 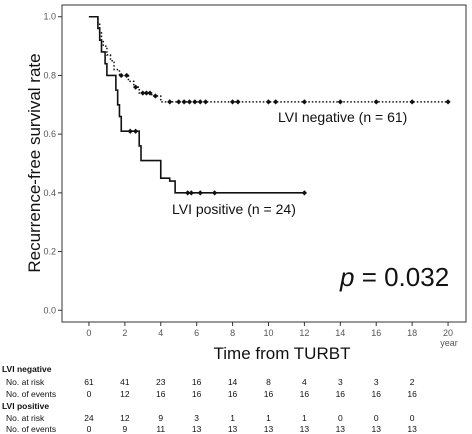 What do you see at coordinates (342, 117) in the screenshot?
I see `series-label-lvi-negative: LVI negative (n = 61)` at bounding box center [342, 117].